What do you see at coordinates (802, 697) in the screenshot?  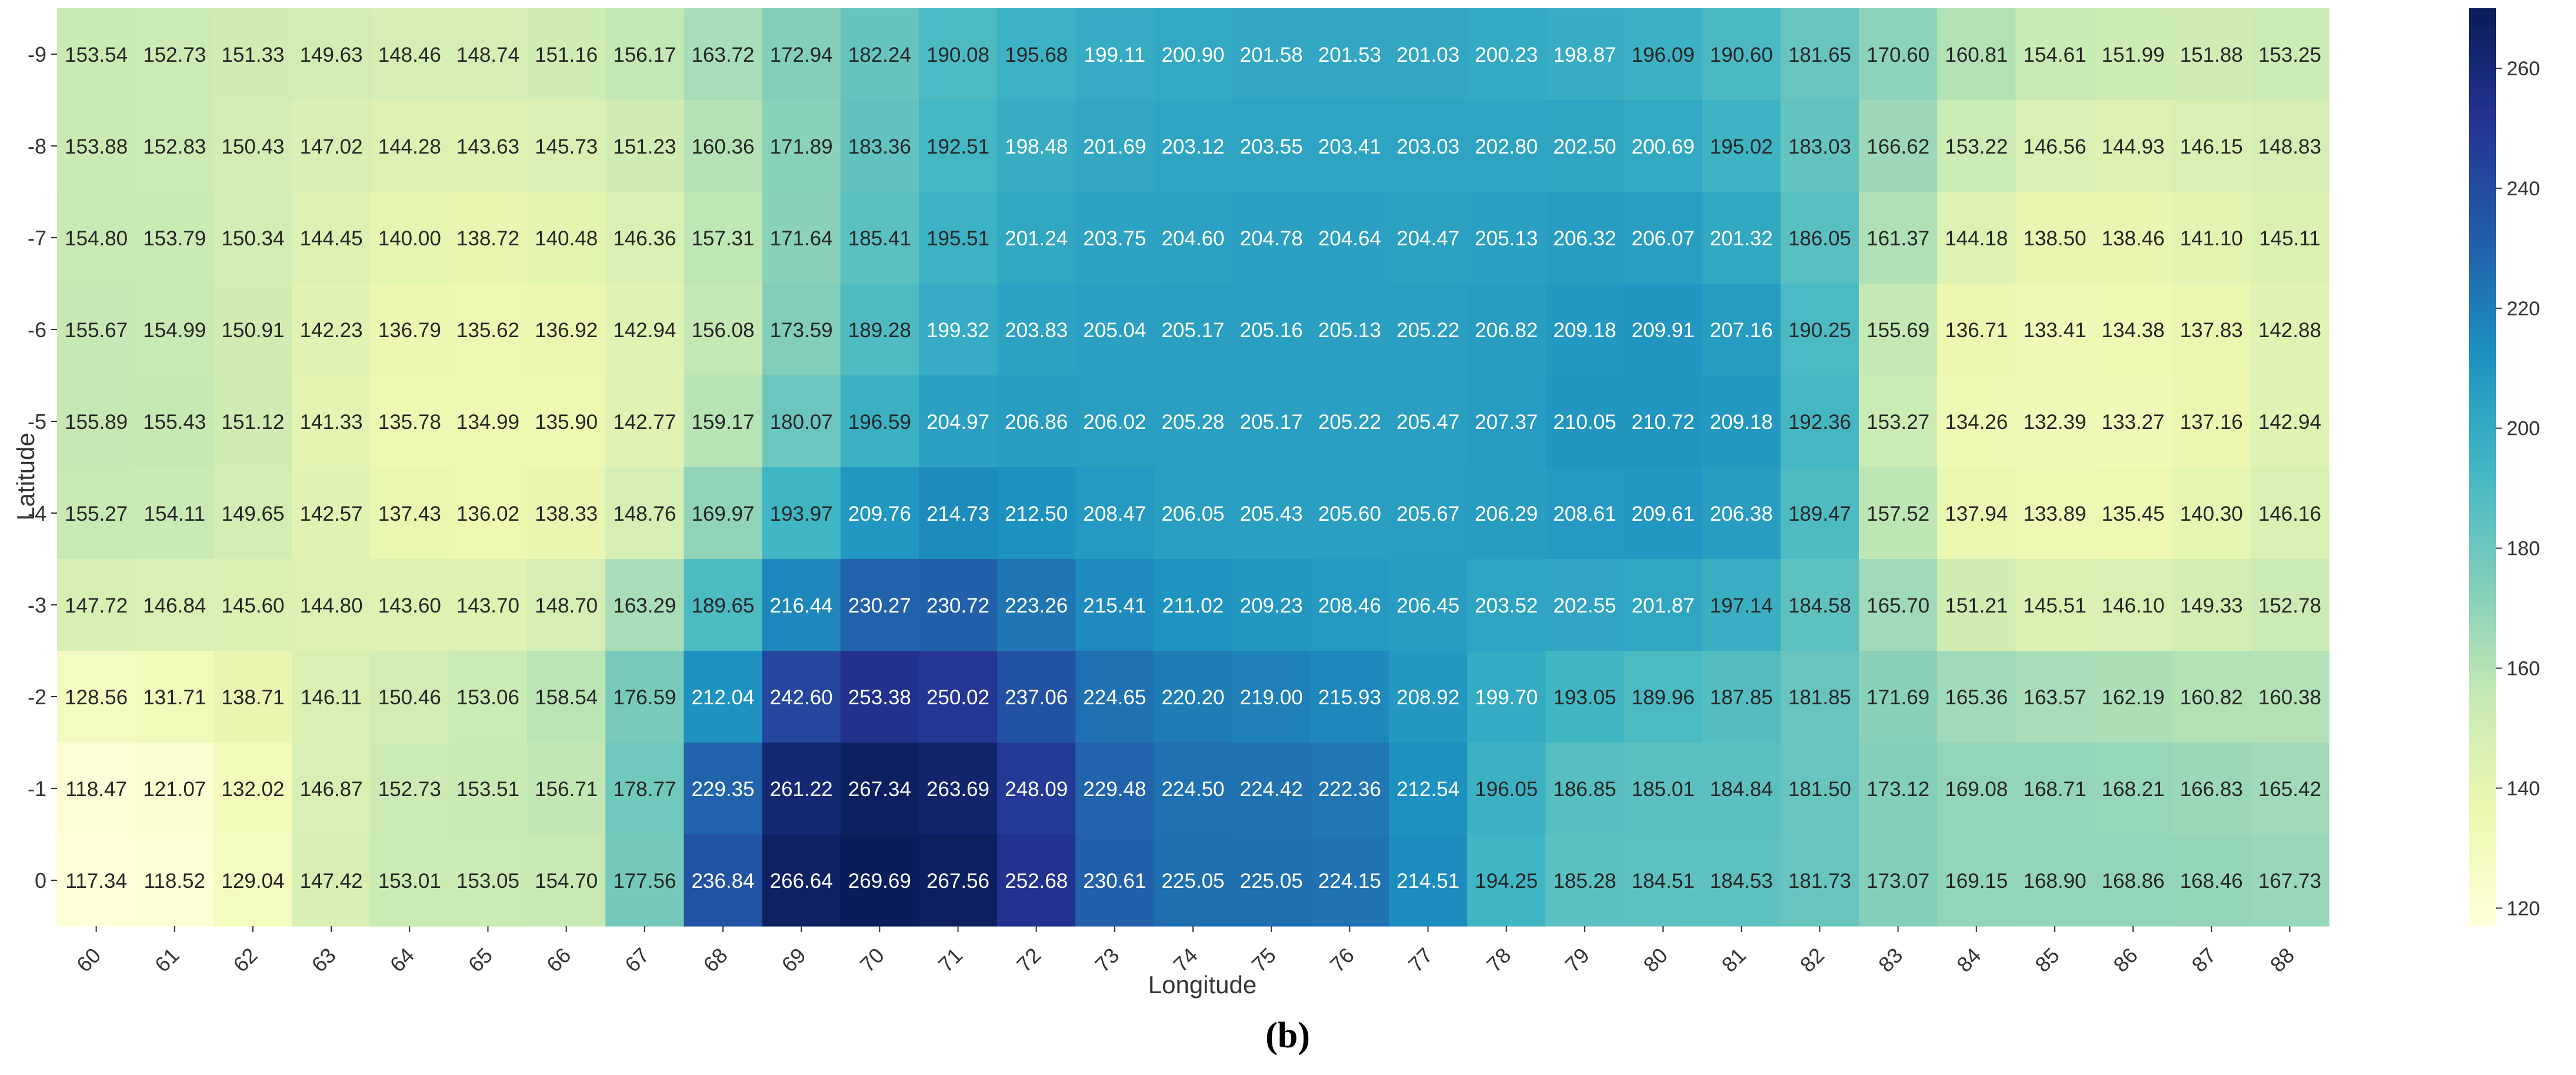 I see `cell-value-label: 242.60` at bounding box center [802, 697].